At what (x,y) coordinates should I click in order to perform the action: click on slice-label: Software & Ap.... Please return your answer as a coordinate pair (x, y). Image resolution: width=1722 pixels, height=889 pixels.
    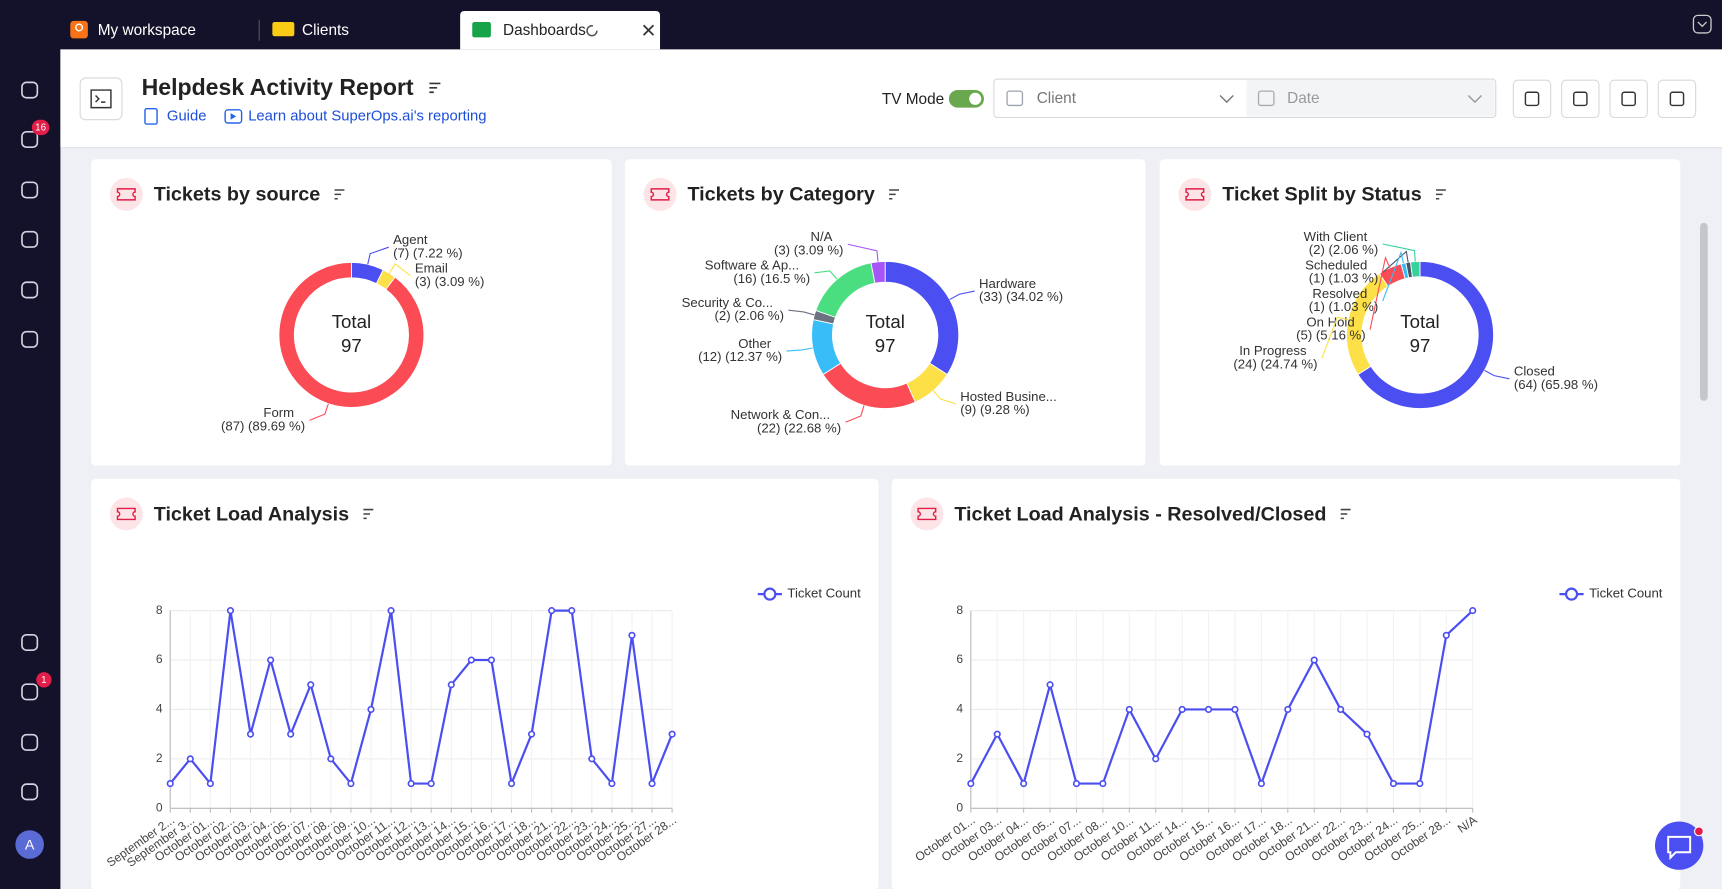
    Looking at the image, I should click on (752, 265).